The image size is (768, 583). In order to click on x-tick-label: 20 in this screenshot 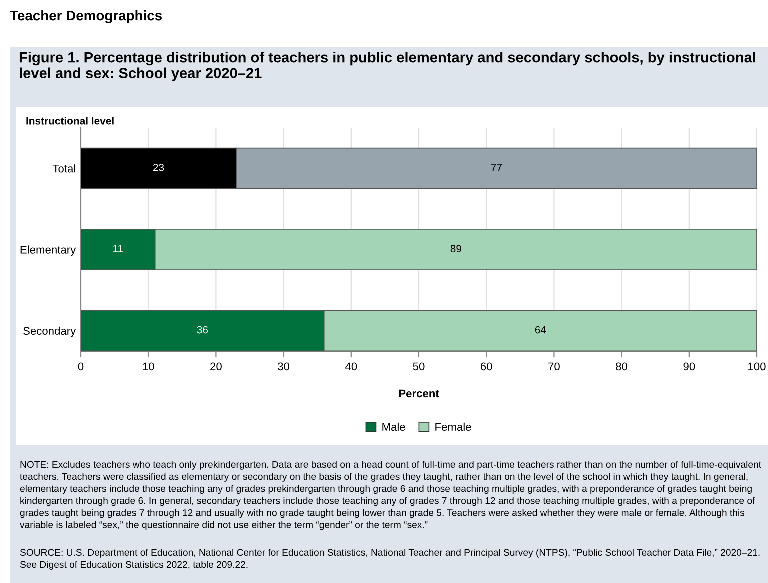, I will do `click(216, 366)`.